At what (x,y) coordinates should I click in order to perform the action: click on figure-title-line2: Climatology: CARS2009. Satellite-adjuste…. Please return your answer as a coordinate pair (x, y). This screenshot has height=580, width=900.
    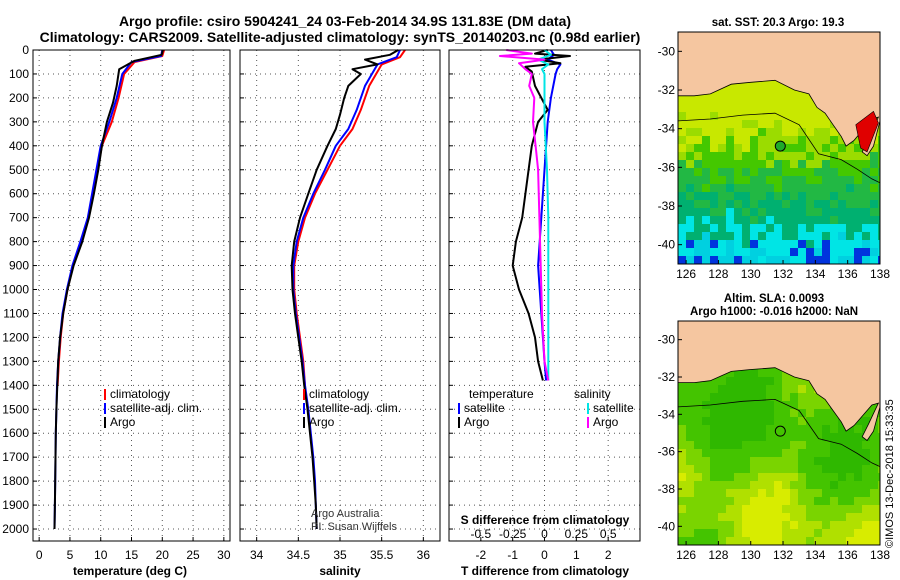
    Looking at the image, I should click on (340, 37).